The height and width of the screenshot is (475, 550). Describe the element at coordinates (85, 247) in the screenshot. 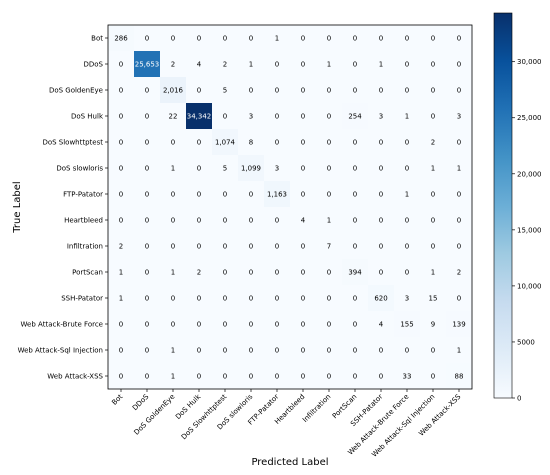

I see `y-tick-label: Infiltration` at that location.